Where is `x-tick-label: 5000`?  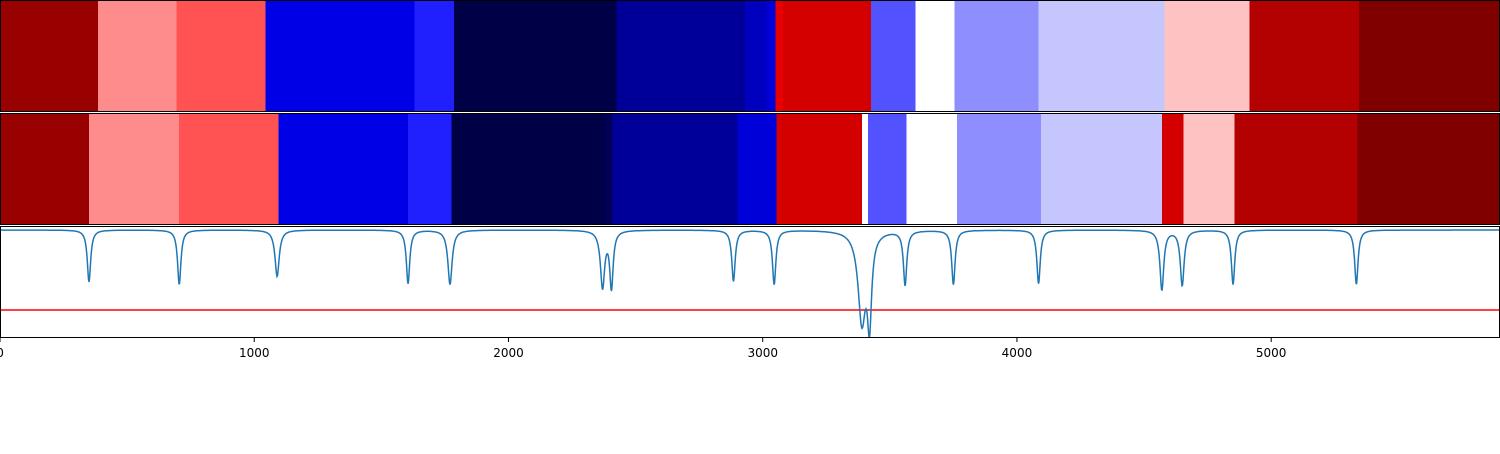 x-tick-label: 5000 is located at coordinates (1271, 353).